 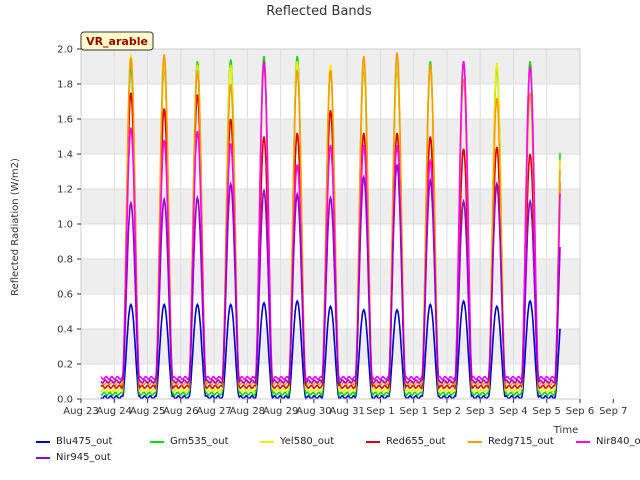 I want to click on legend-item-grn535_out: Grn535_out, so click(x=189, y=441).